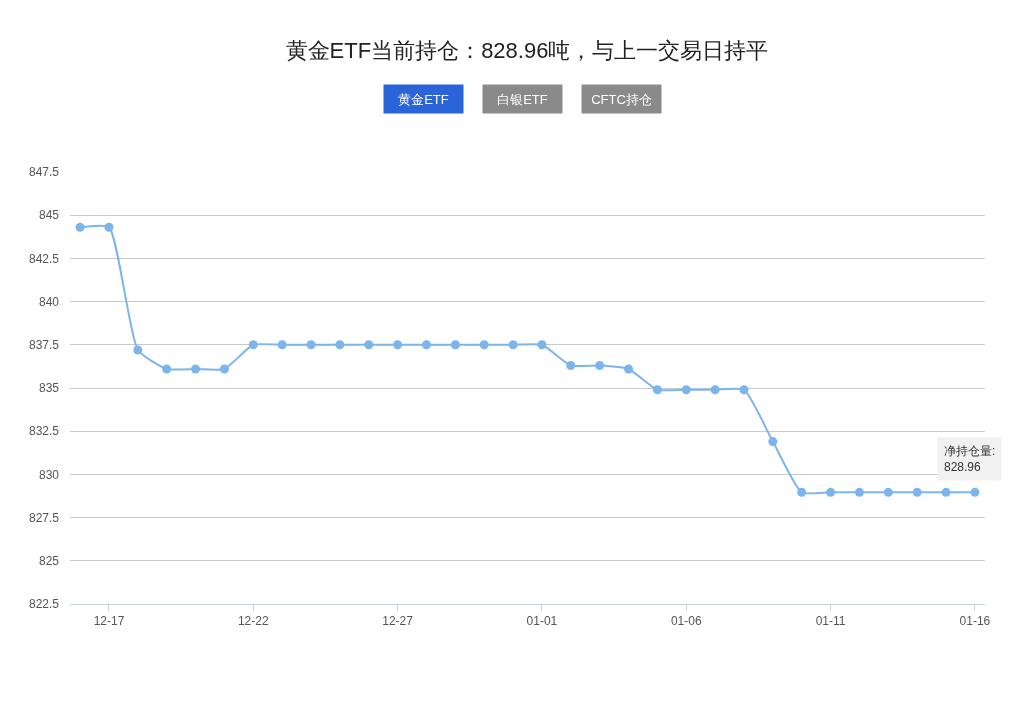  Describe the element at coordinates (44, 345) in the screenshot. I see `y-tick-label: 837.5` at that location.